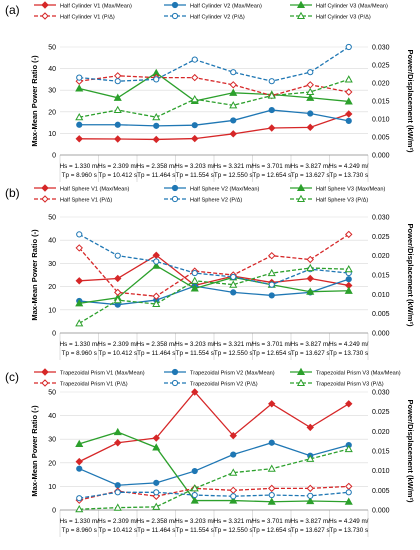 The width and height of the screenshot is (420, 550). I want to click on legend-item: Trapezoidal Prism V3 (P/Δ), so click(337, 383).